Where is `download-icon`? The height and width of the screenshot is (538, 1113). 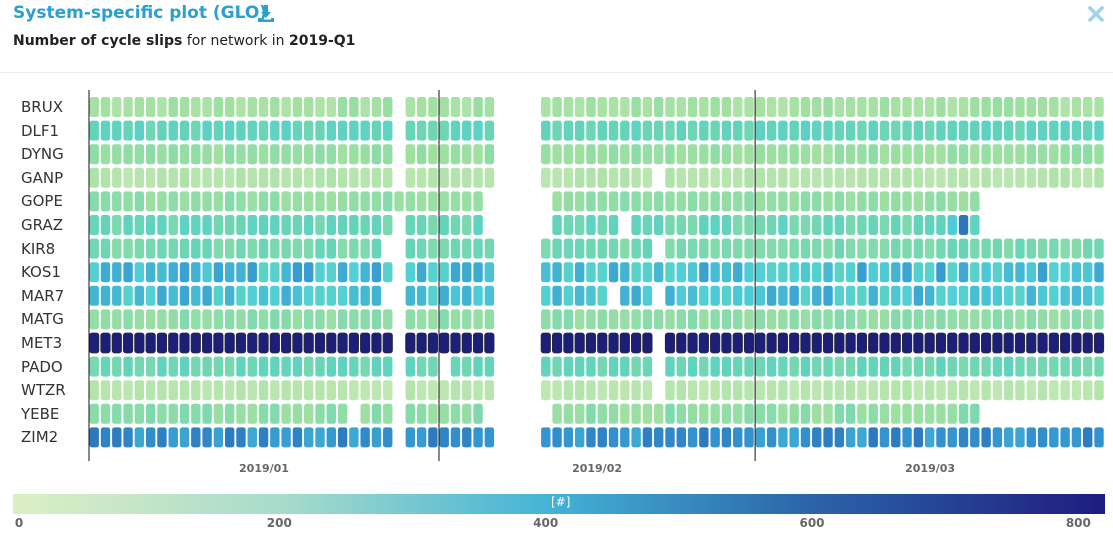
download-icon is located at coordinates (266, 14).